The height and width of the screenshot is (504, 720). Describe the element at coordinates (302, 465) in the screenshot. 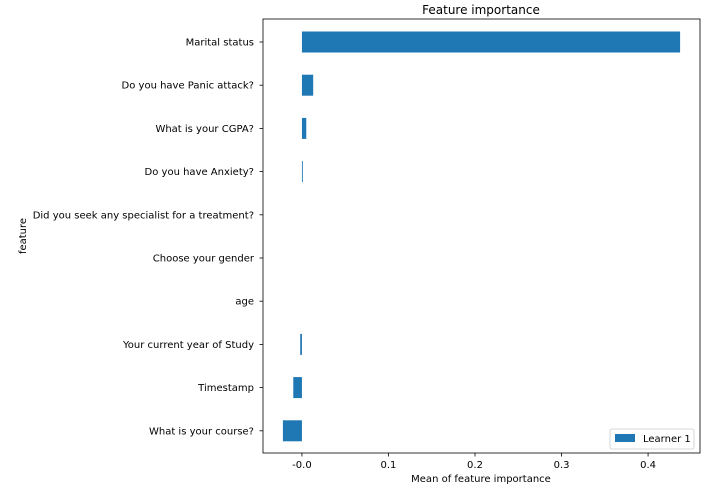

I see `x-tick-label: -0.0` at that location.